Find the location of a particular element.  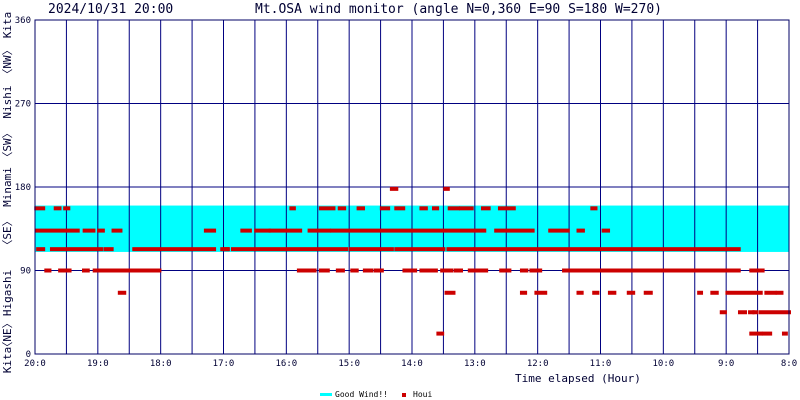

side-direction-label: Kita is located at coordinates (7, 25).